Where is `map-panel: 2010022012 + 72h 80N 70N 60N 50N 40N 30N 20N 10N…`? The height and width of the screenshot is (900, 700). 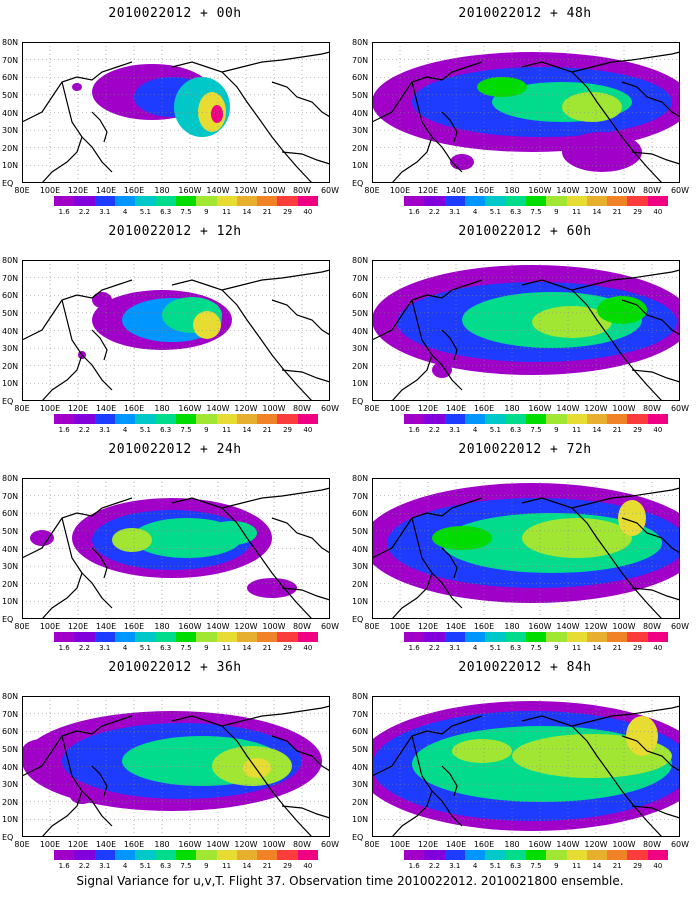 map-panel: 2010022012 + 72h 80N 70N 60N 50N 40N 30N 20N 10N… is located at coordinates (525, 548).